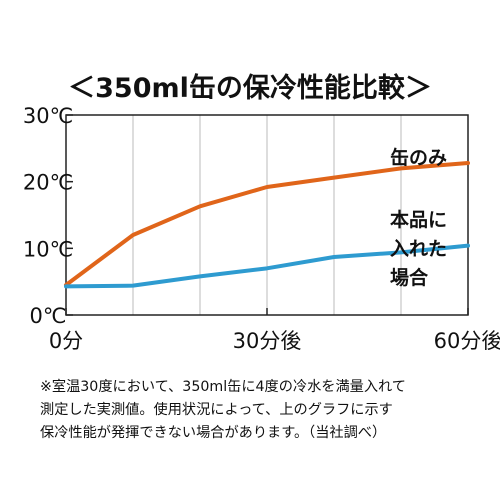 Image resolution: width=500 pixels, height=500 pixels. Describe the element at coordinates (48, 249) in the screenshot. I see `y-tick-label: 10℃` at that location.